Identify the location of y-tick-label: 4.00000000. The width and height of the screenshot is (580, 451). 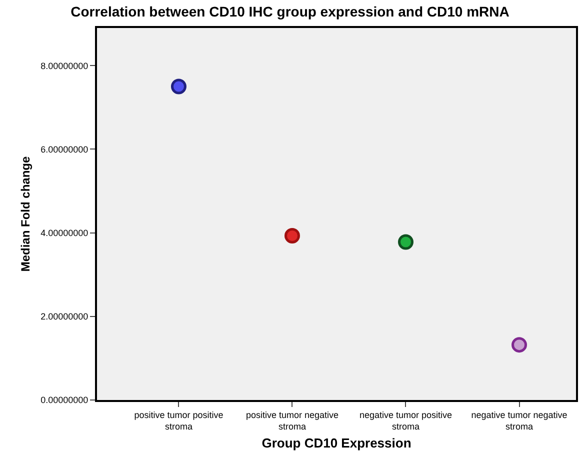
(64, 233).